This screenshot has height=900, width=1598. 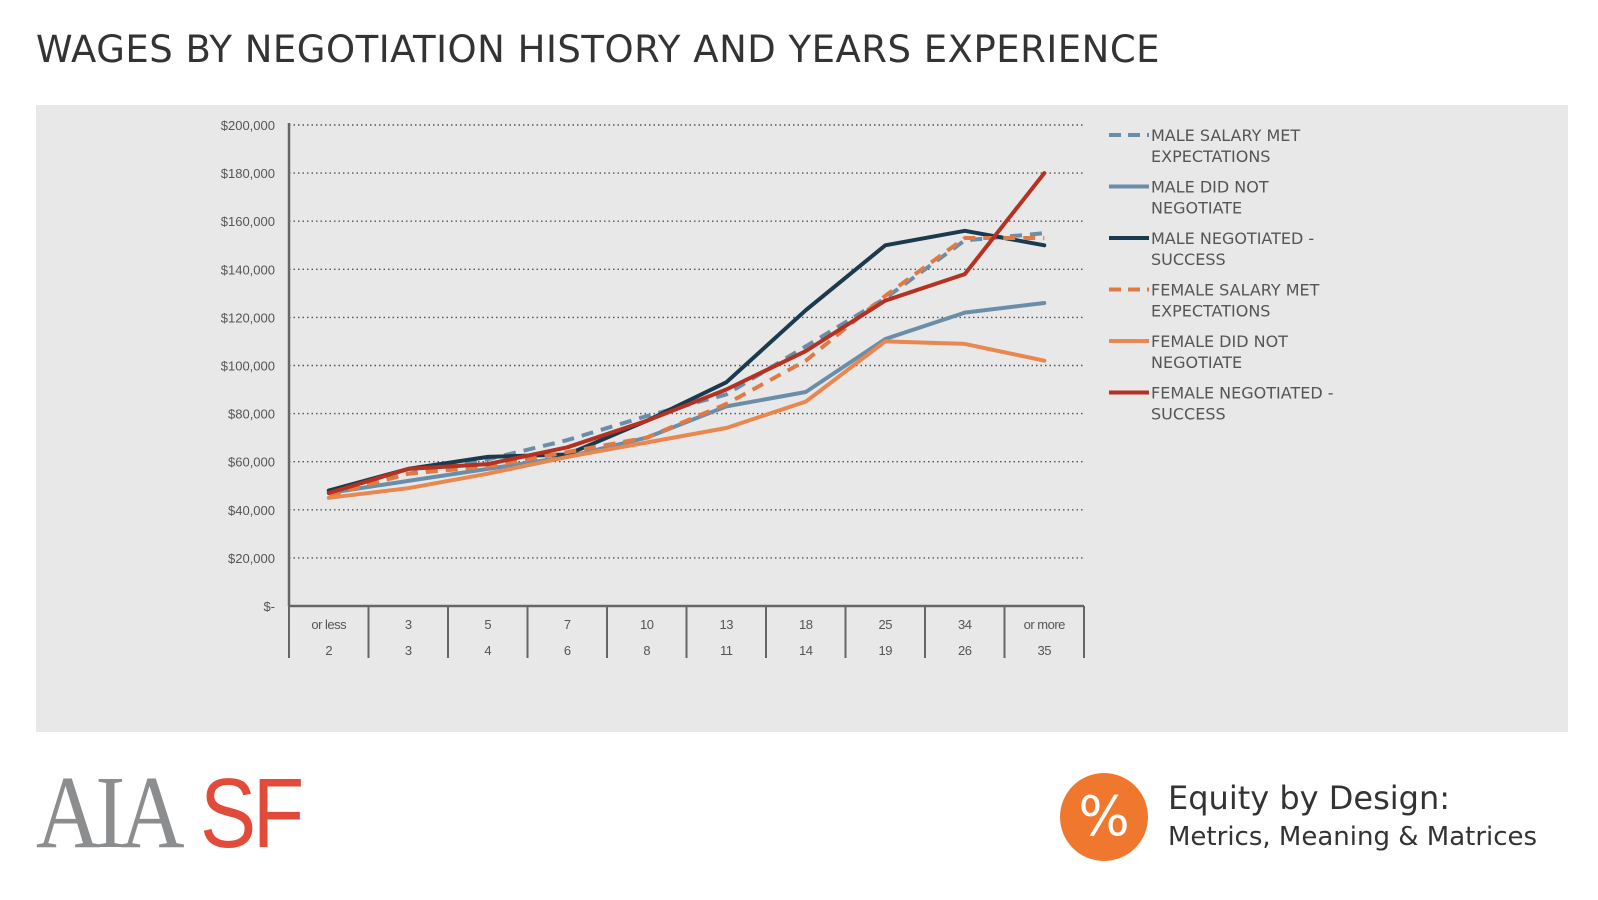 What do you see at coordinates (269, 606) in the screenshot?
I see `y-tick-label: $-` at bounding box center [269, 606].